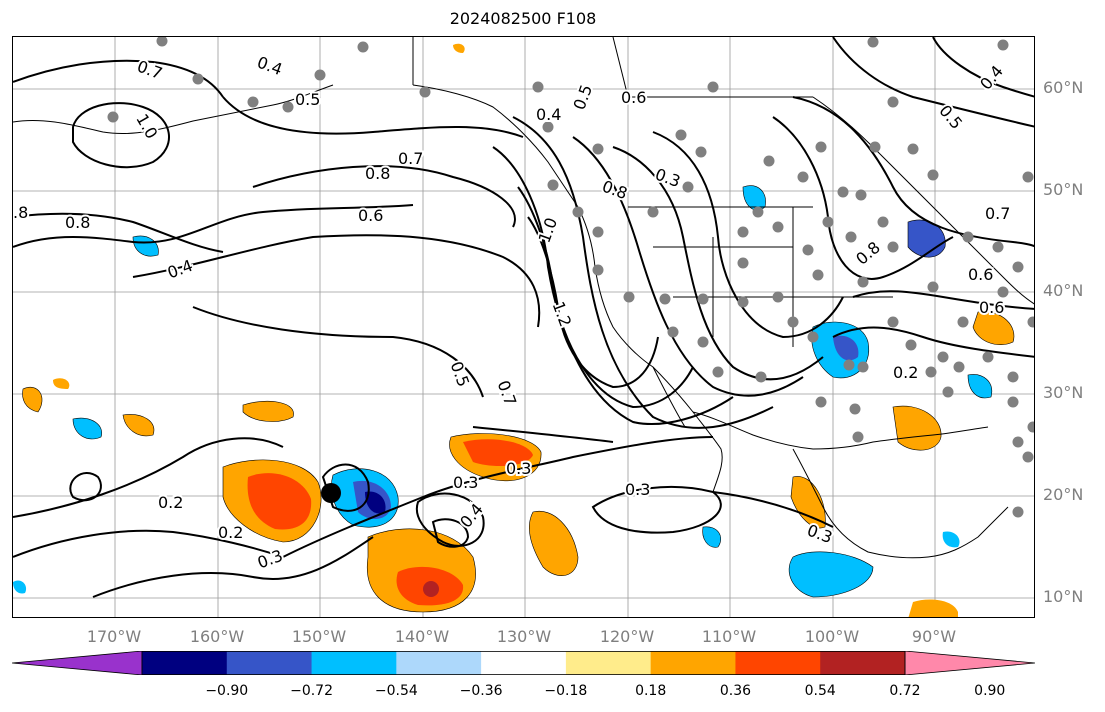  I want to click on longitude-label: 100°W, so click(832, 636).